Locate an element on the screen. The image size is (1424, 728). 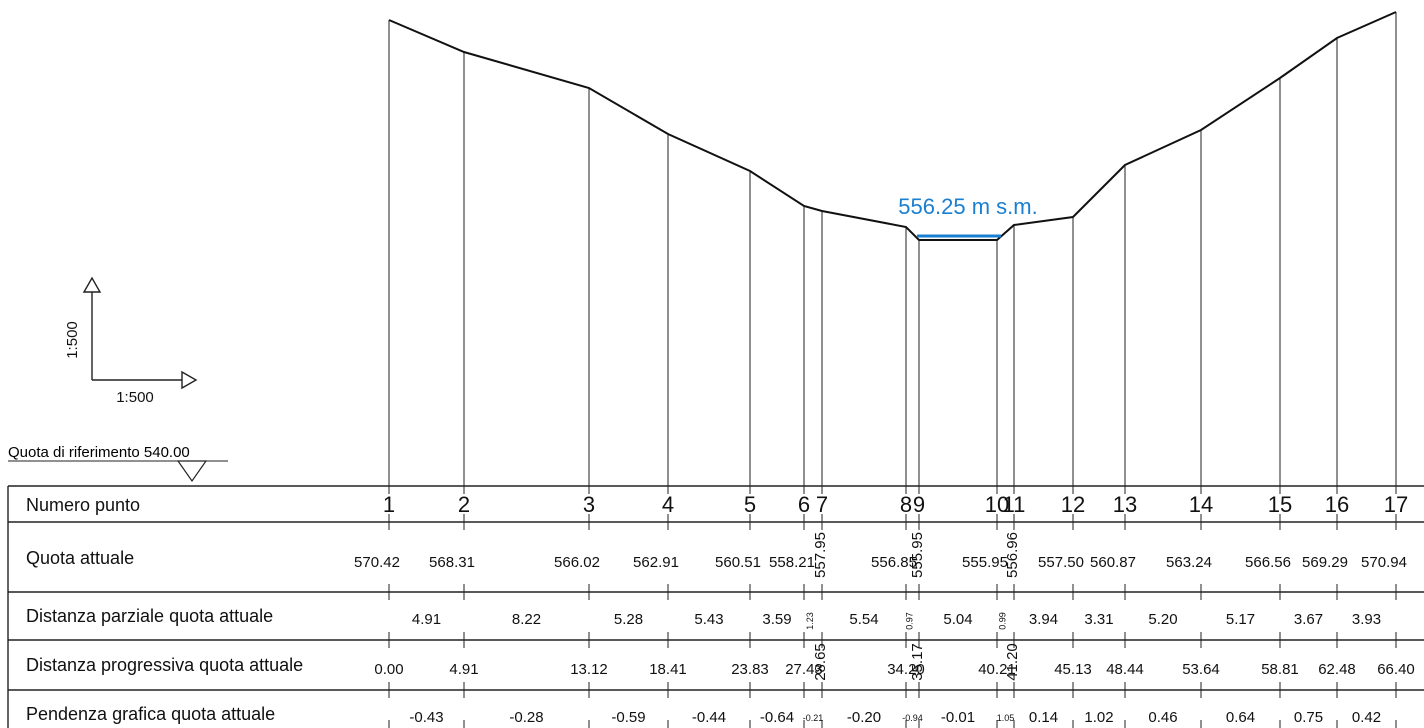
pendenza-5: -0.64 is located at coordinates (777, 717).